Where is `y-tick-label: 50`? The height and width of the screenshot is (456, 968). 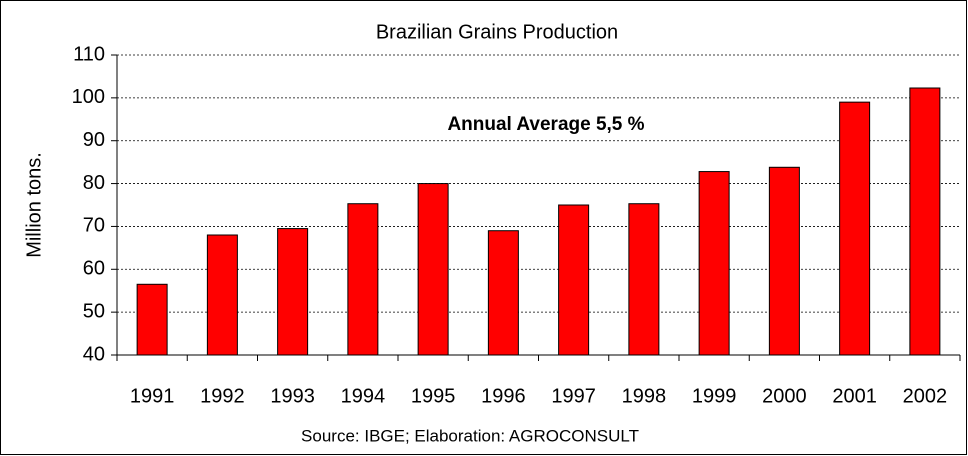
y-tick-label: 50 is located at coordinates (94, 311).